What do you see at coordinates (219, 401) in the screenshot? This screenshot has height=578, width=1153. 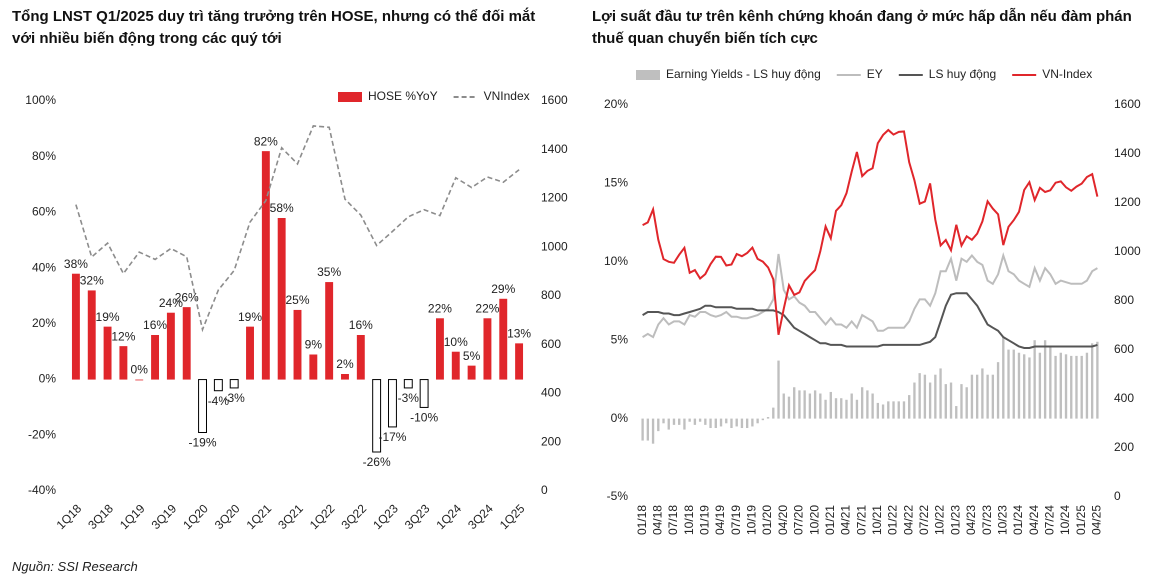 I see `value-label: -4%` at bounding box center [219, 401].